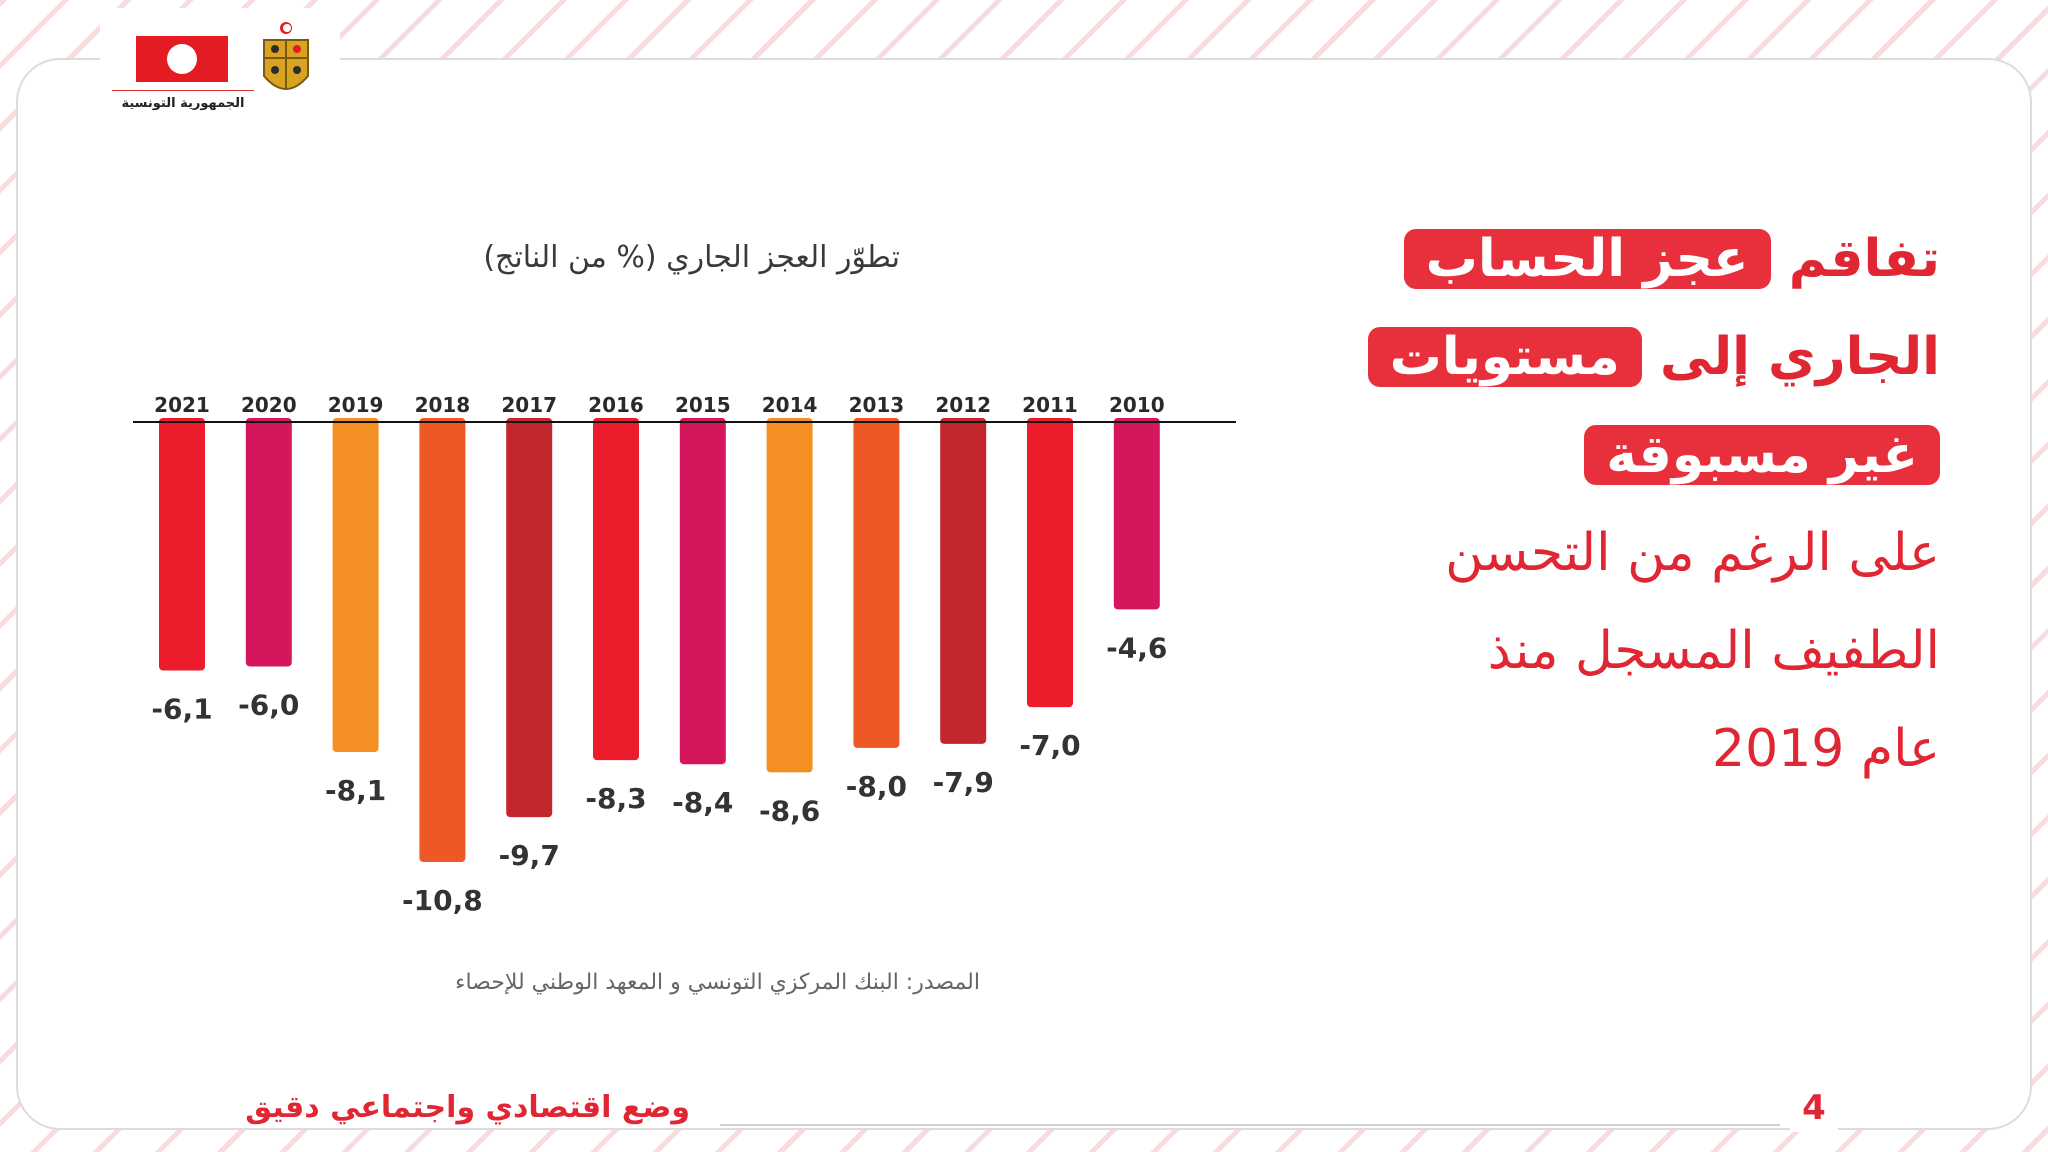  What do you see at coordinates (963, 581) in the screenshot?
I see `bar-2012` at bounding box center [963, 581].